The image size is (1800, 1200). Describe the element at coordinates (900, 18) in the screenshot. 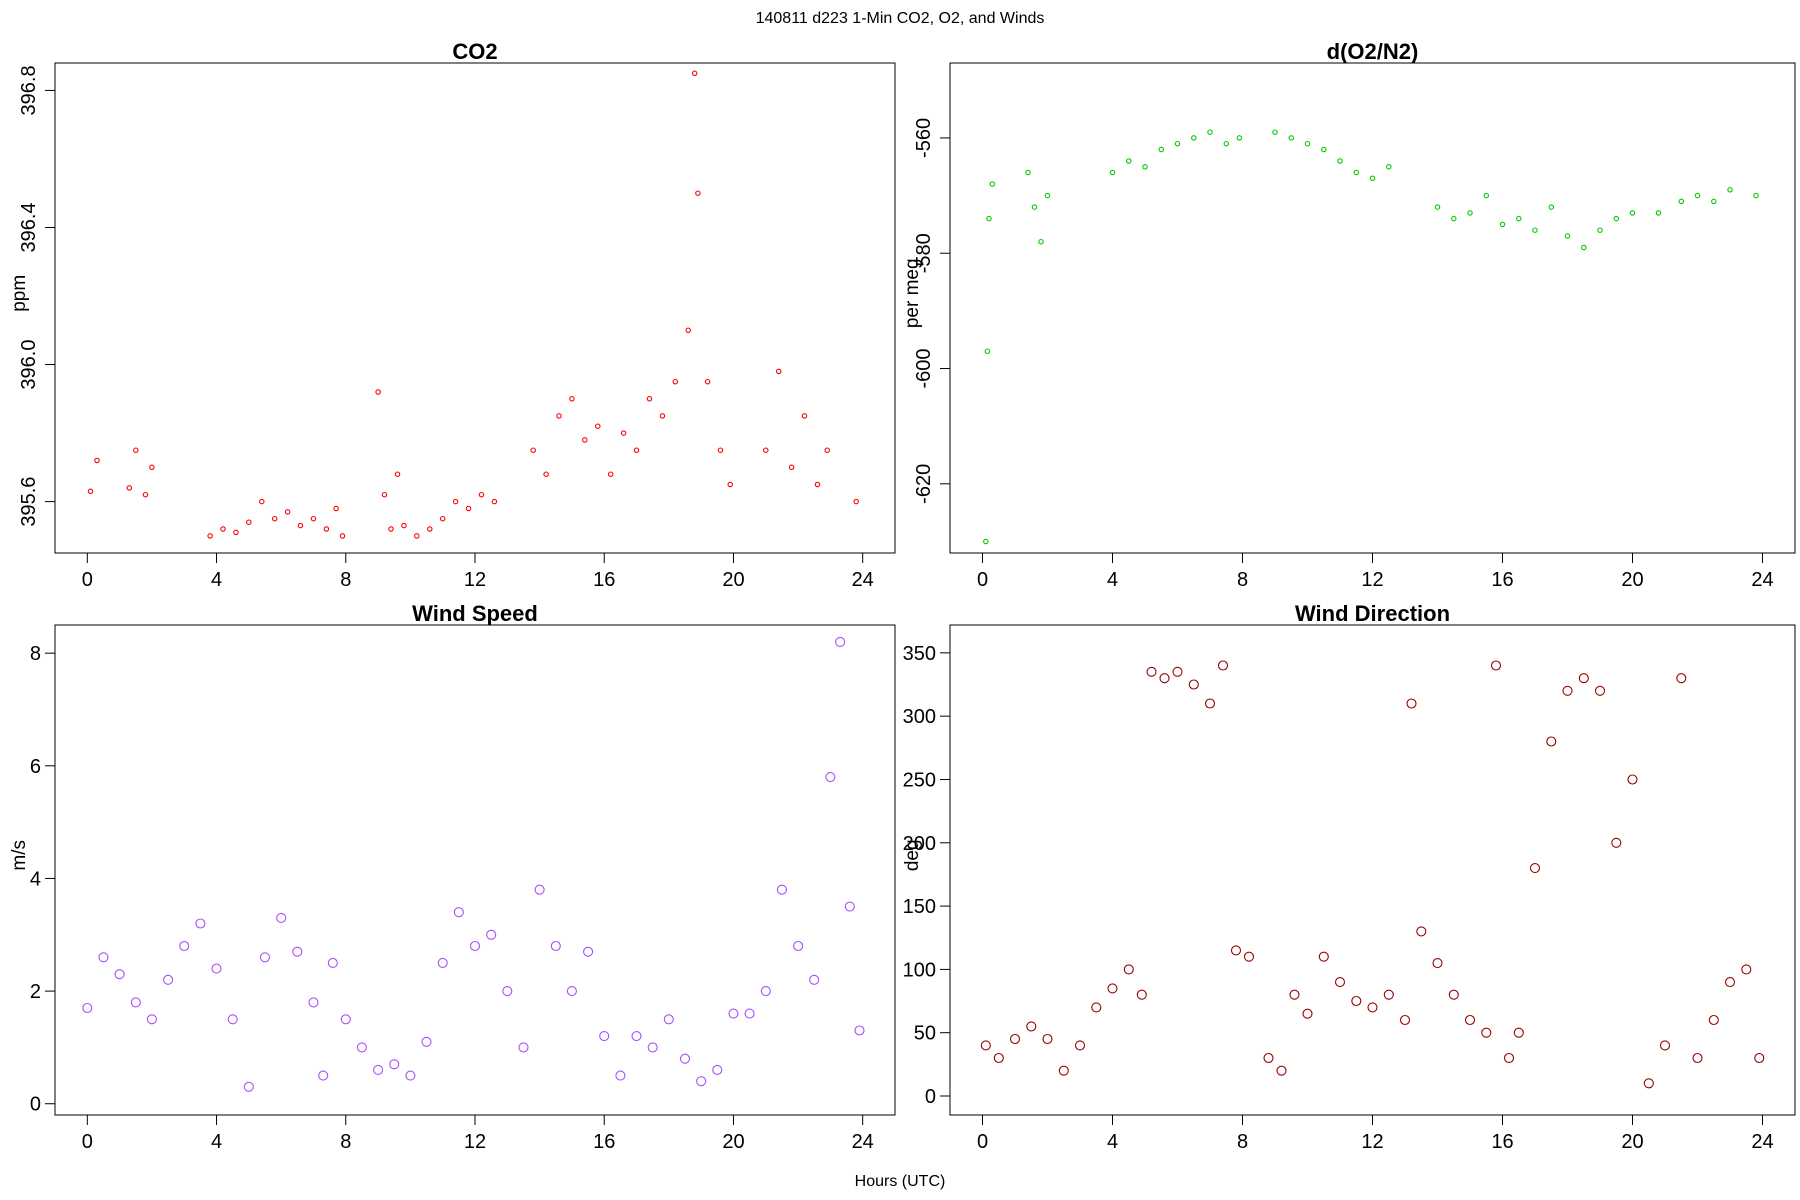

I see `figure-suptitle: 140811 d223 1-Min CO2, O2, and Winds` at that location.